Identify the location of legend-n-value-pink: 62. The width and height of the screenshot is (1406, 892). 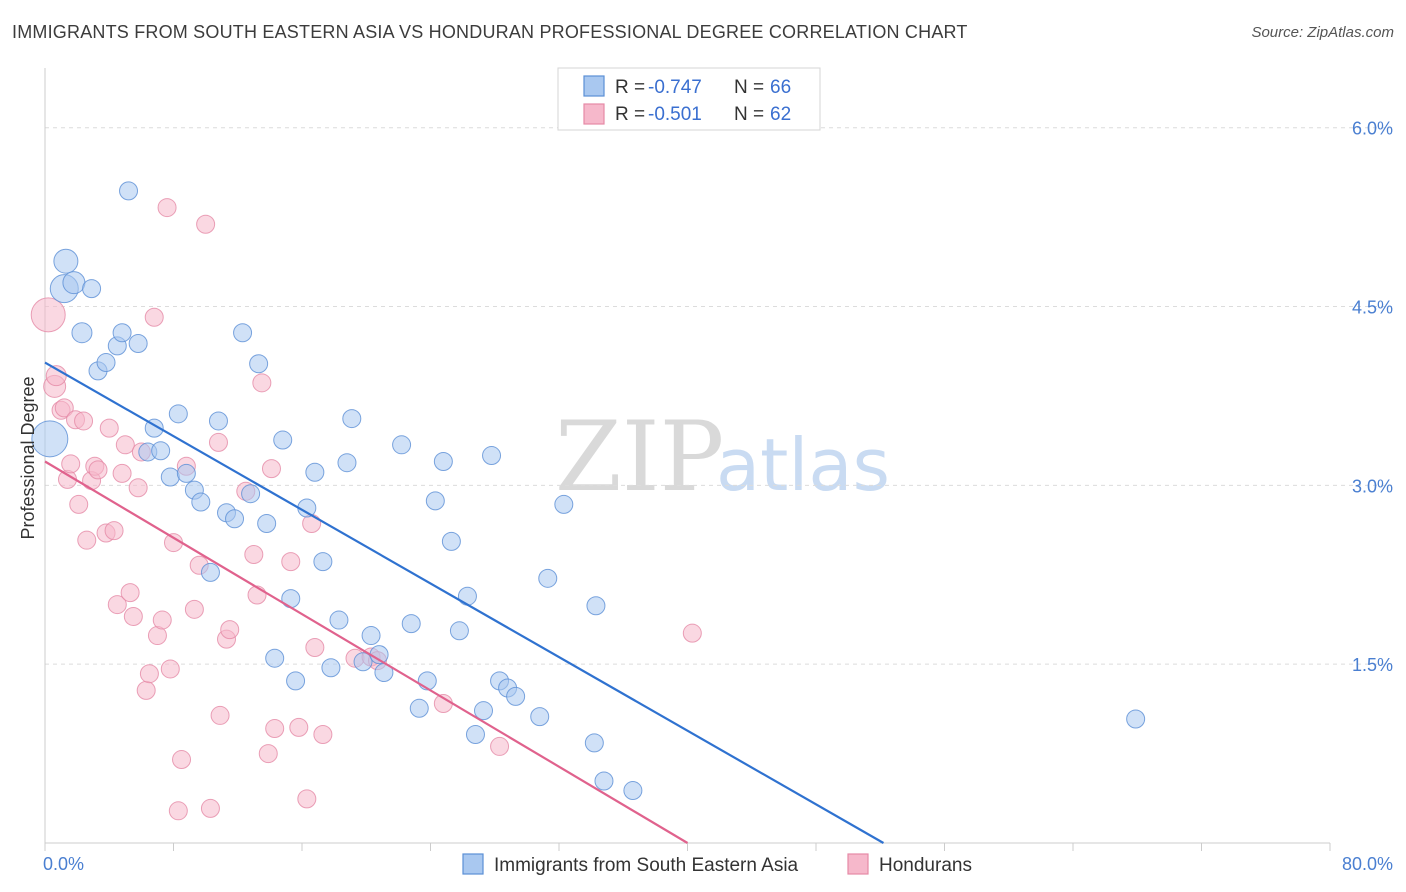
(780, 114).